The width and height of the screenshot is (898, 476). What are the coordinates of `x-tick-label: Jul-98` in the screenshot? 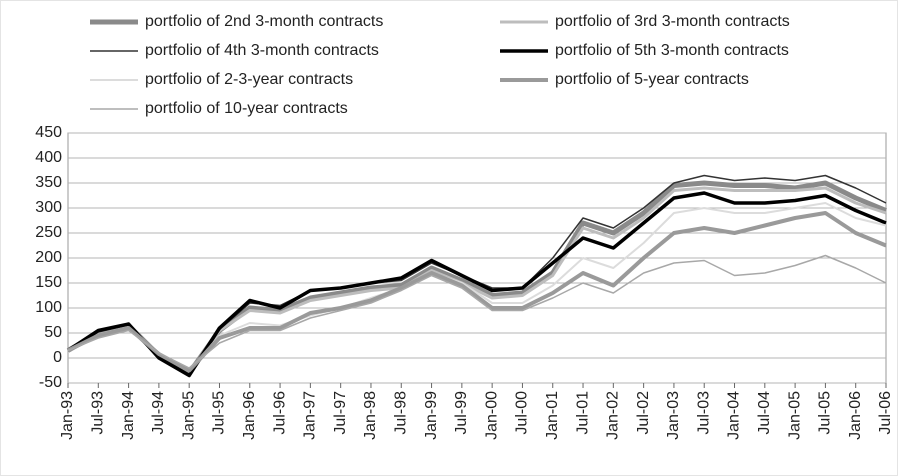 It's located at (400, 413).